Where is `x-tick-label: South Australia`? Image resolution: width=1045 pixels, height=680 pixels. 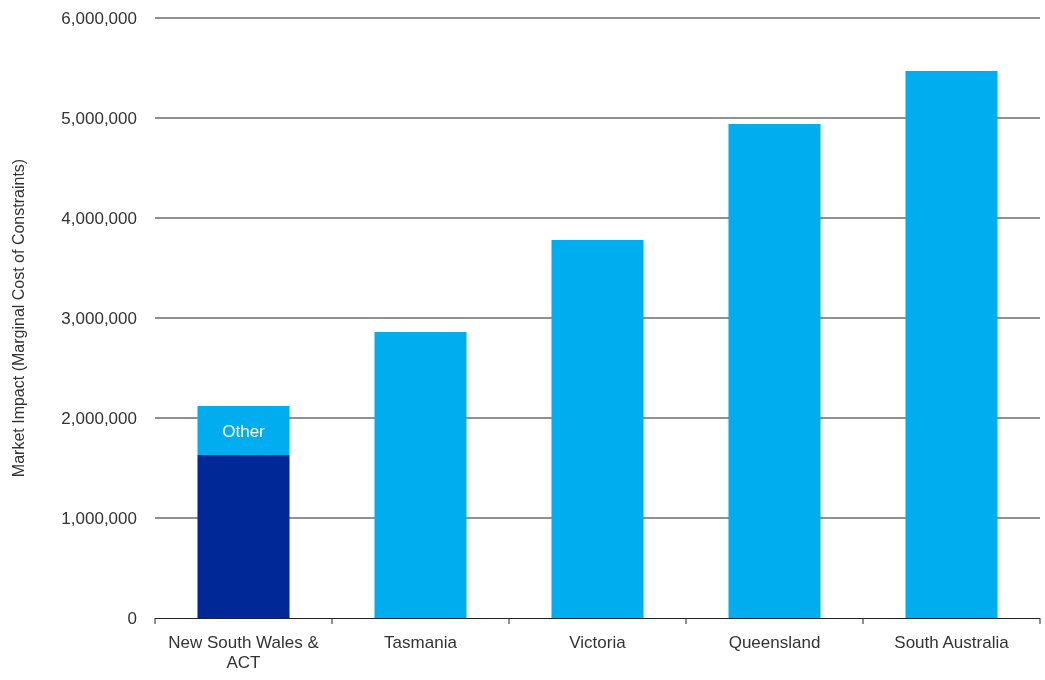 x-tick-label: South Australia is located at coordinates (952, 642).